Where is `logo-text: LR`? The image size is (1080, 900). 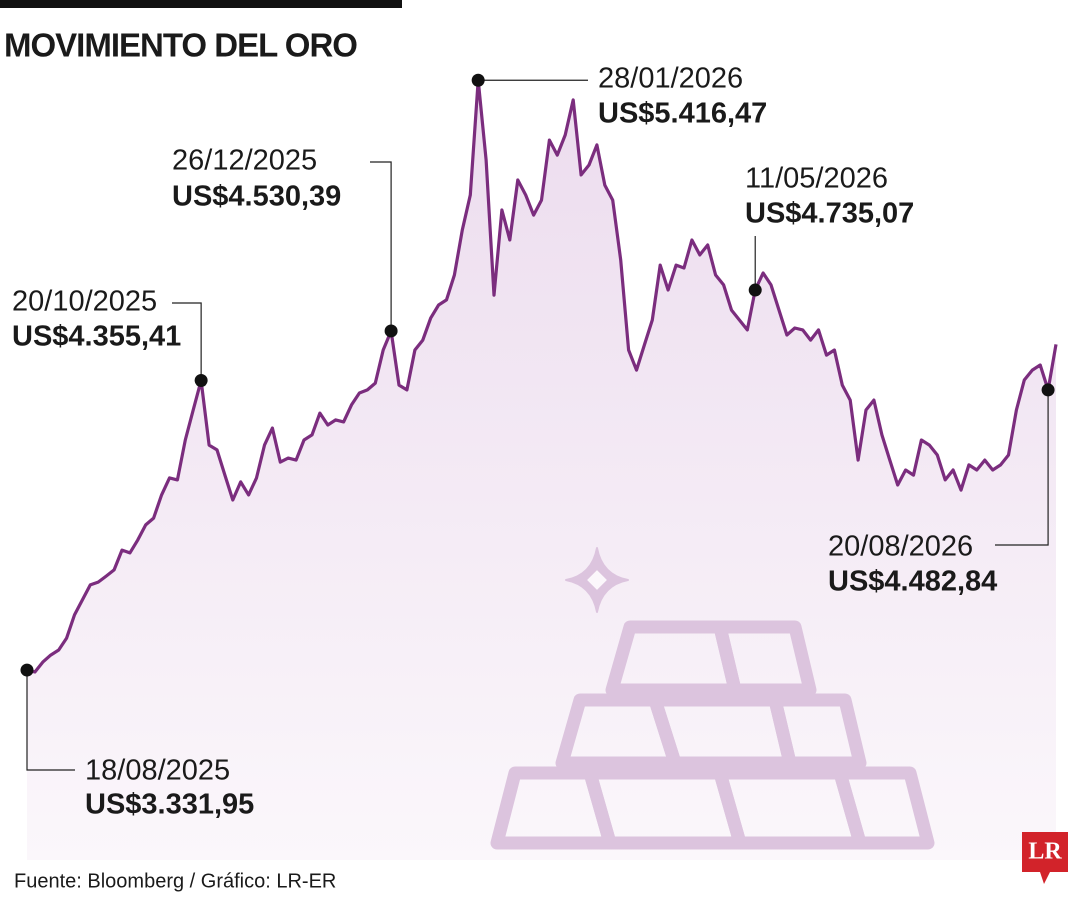 logo-text: LR is located at coordinates (1045, 852).